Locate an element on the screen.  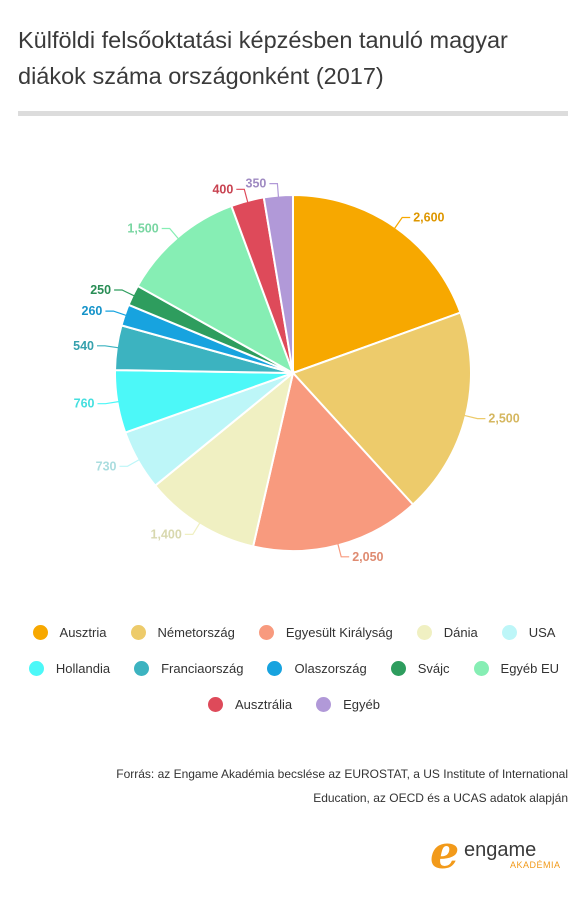
legend-item-egyesult-kiralysag: Egyesült Királyság is located at coordinates (325, 632).